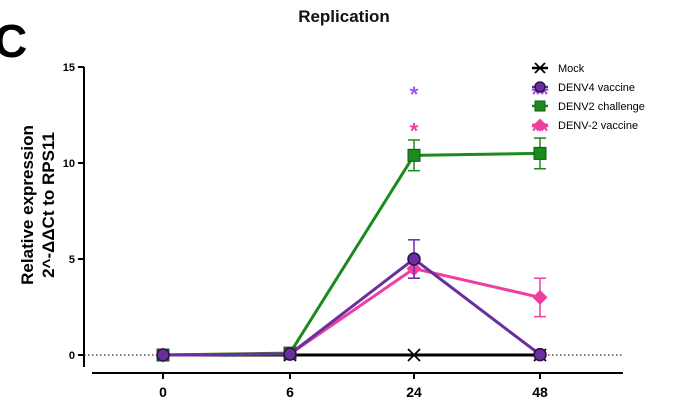  I want to click on y-tick-label: 10, so click(69, 164).